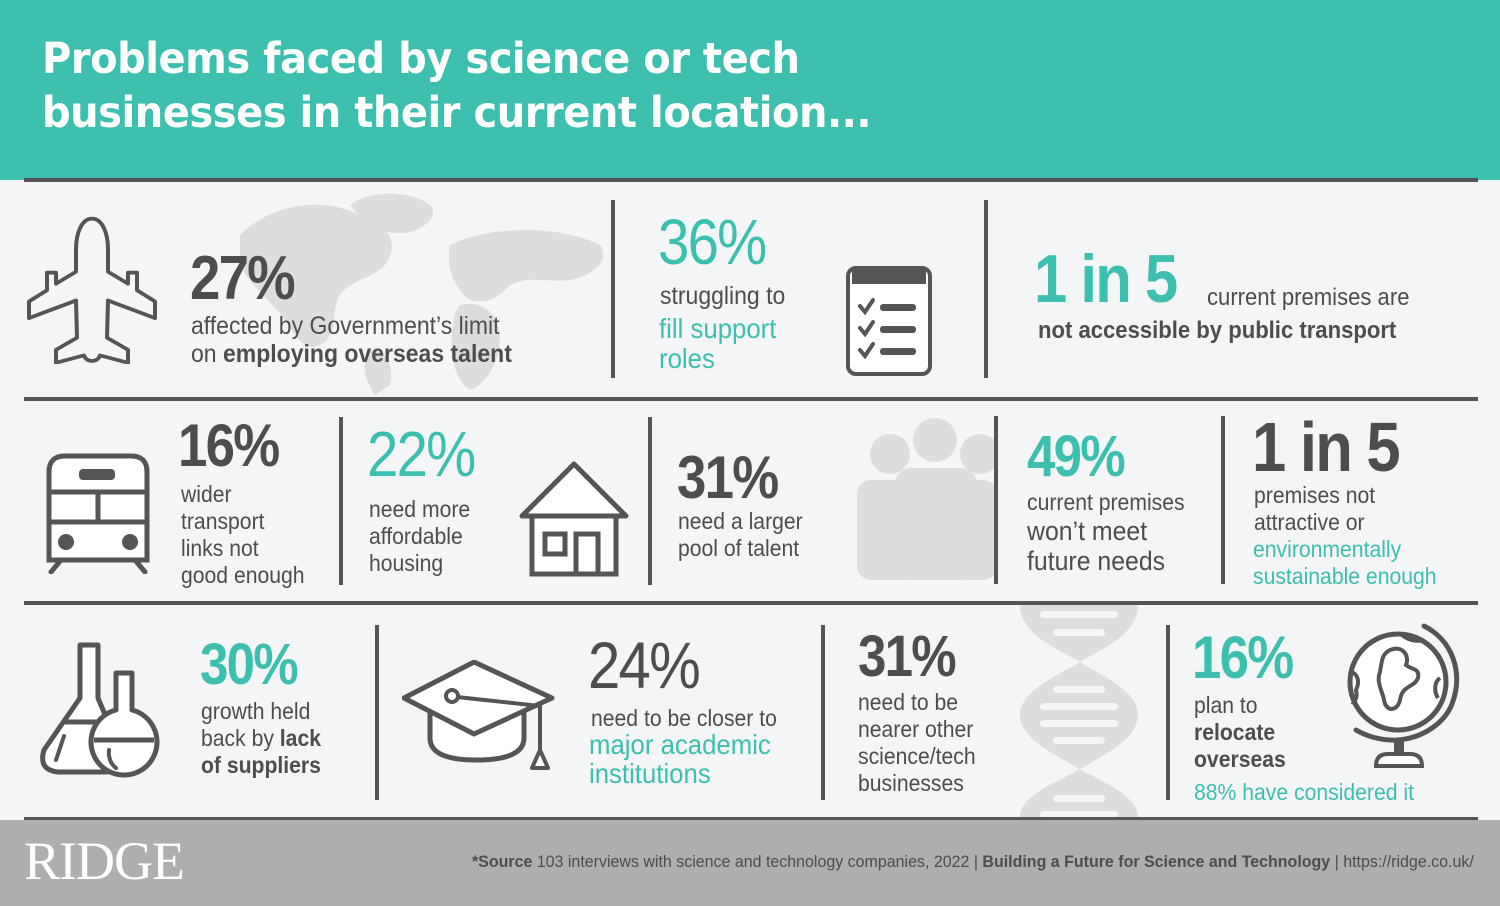  I want to click on train-icon, so click(98, 513).